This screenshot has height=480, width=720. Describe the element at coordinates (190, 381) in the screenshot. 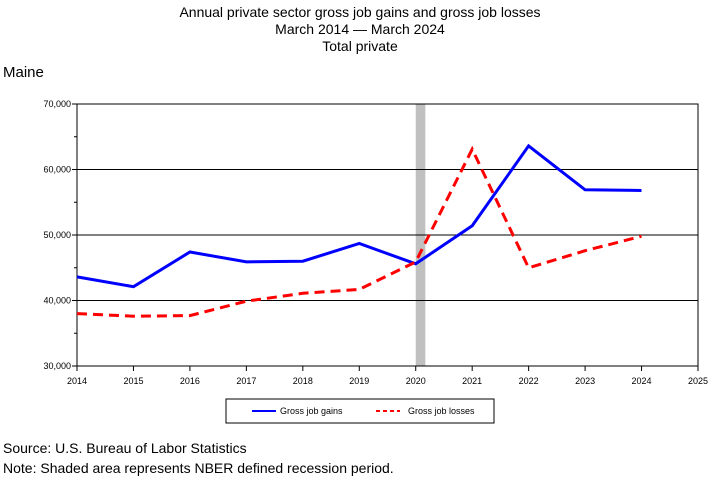

I see `x-tick-label: 2016` at that location.